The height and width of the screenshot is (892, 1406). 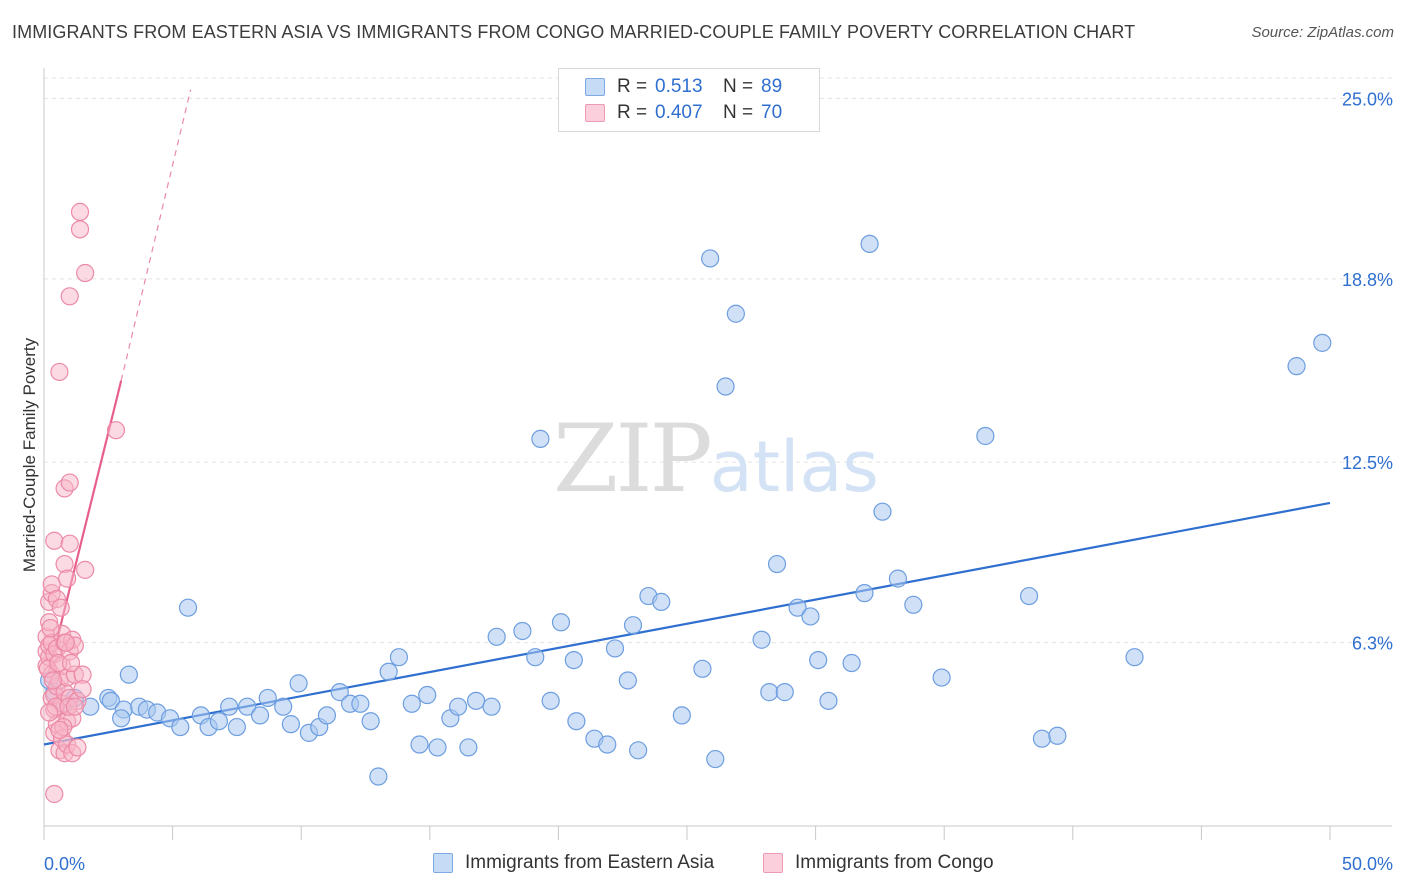 I want to click on legend-n-value: 70, so click(x=772, y=112).